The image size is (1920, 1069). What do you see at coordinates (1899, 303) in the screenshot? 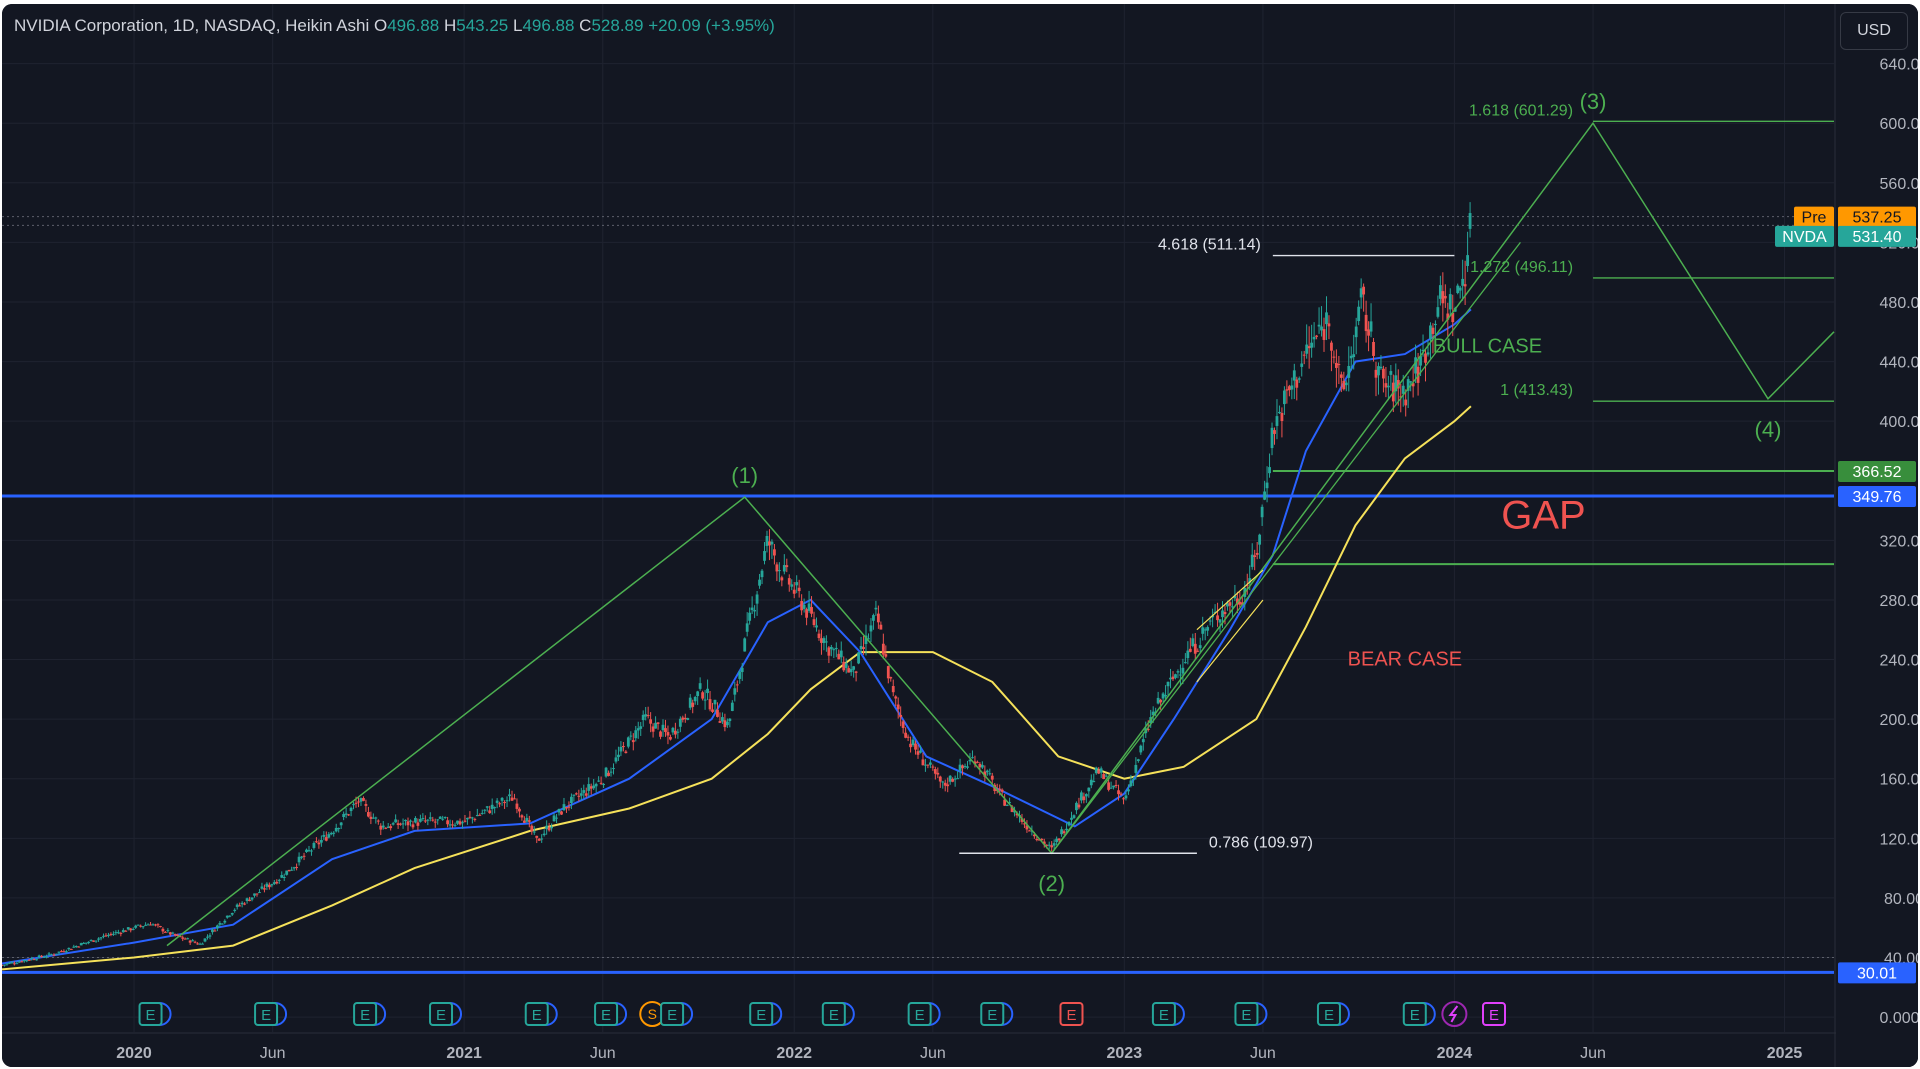
I see `y-axis-tick-label: 480.00` at bounding box center [1899, 303].